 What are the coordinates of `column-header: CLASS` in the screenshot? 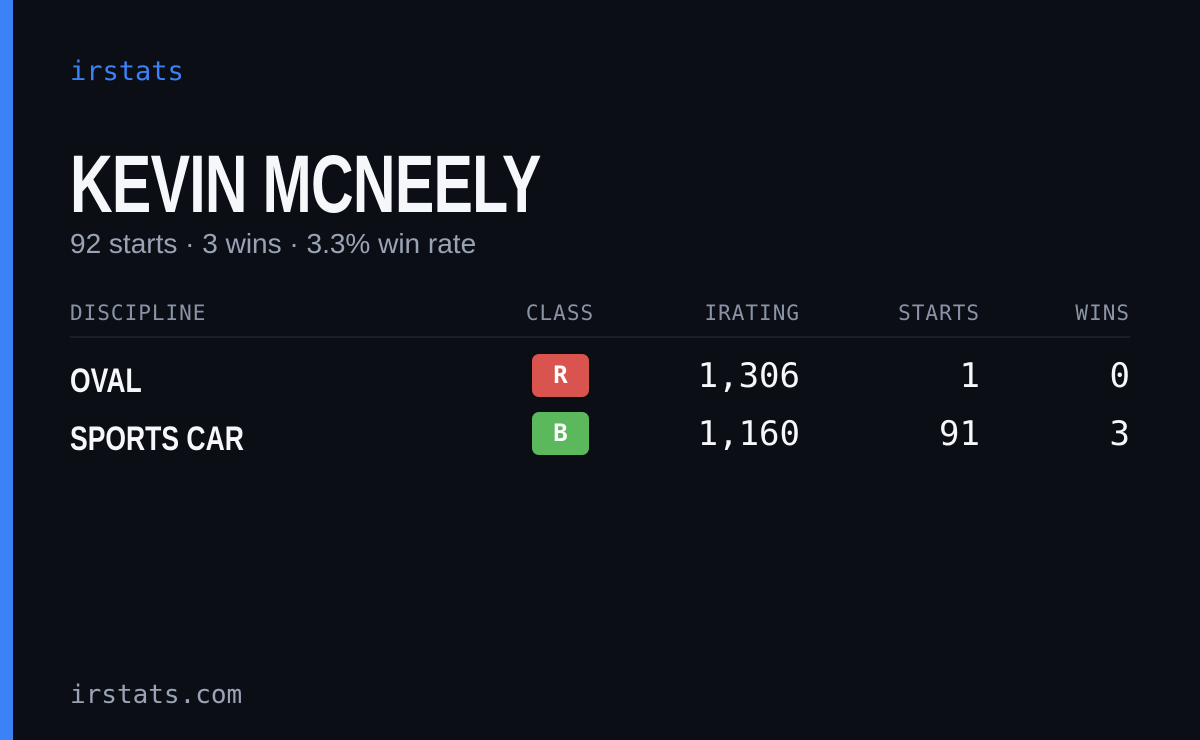 It's located at (560, 313).